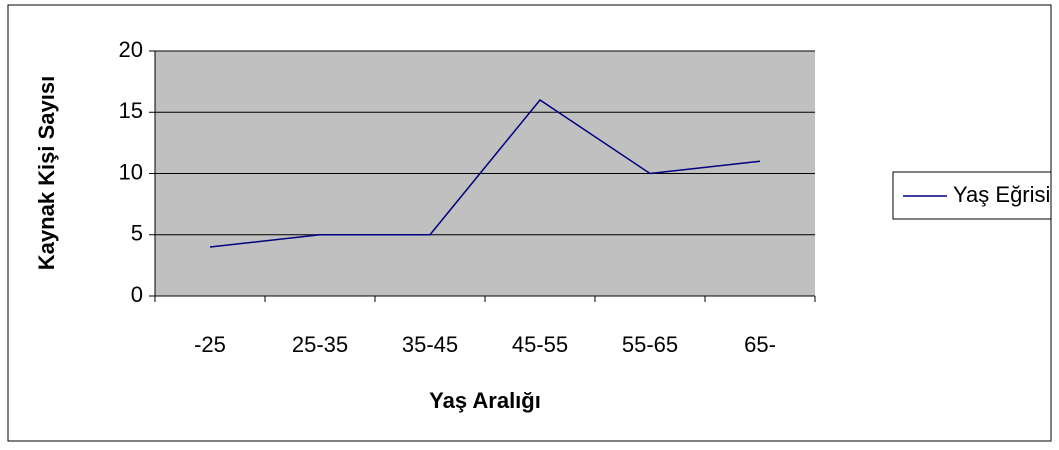 The width and height of the screenshot is (1059, 450). Describe the element at coordinates (131, 110) in the screenshot. I see `y-tick-label: 15` at that location.